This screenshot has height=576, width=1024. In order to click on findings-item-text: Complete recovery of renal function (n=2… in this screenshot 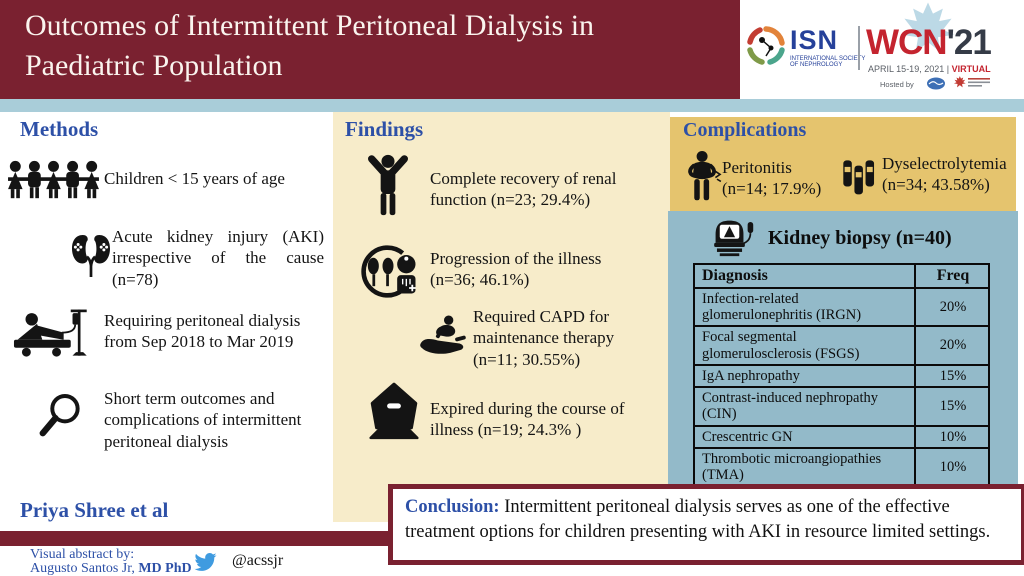, I will do `click(523, 189)`.